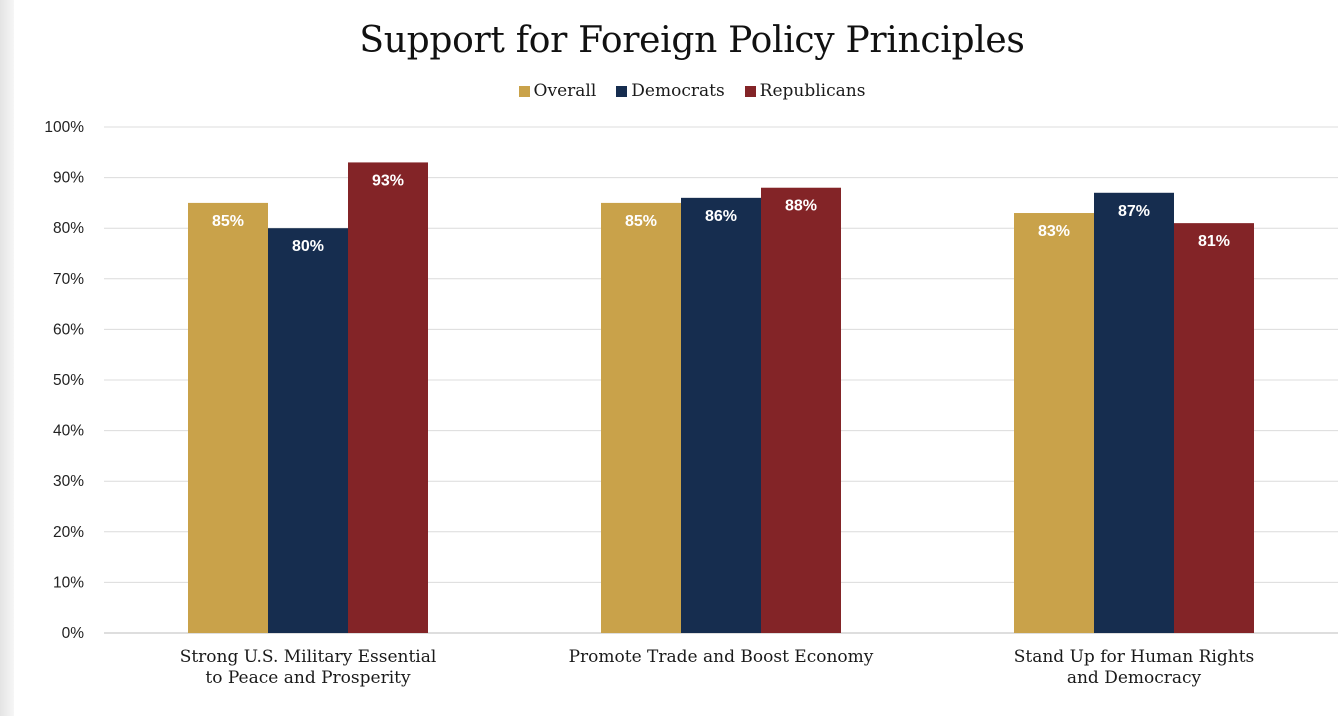 This screenshot has height=716, width=1338. What do you see at coordinates (524, 91) in the screenshot?
I see `legend-swatch-overall` at bounding box center [524, 91].